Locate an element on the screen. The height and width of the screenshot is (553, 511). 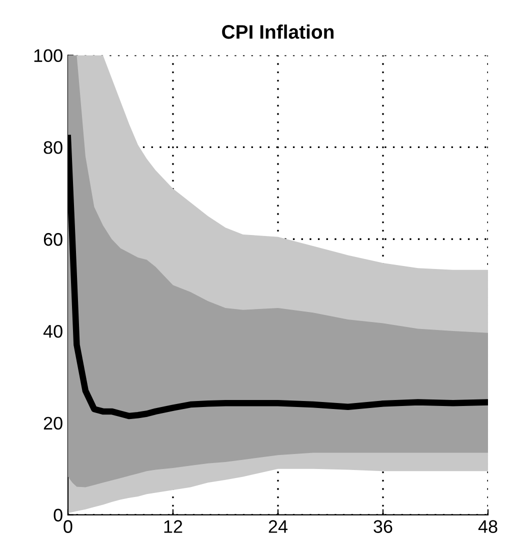
chart-title: CPI Inflation is located at coordinates (278, 31).